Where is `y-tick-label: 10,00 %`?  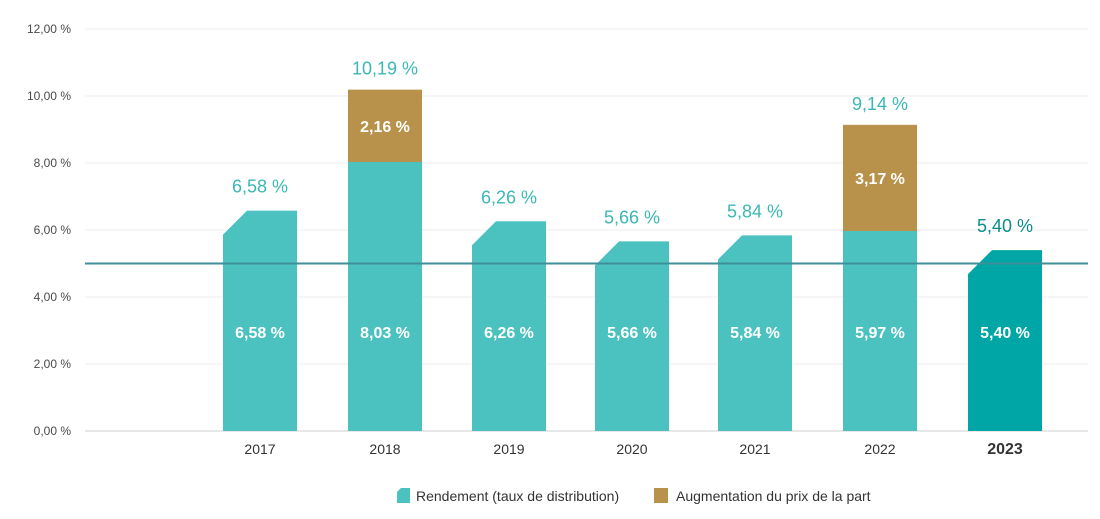
y-tick-label: 10,00 % is located at coordinates (49, 96).